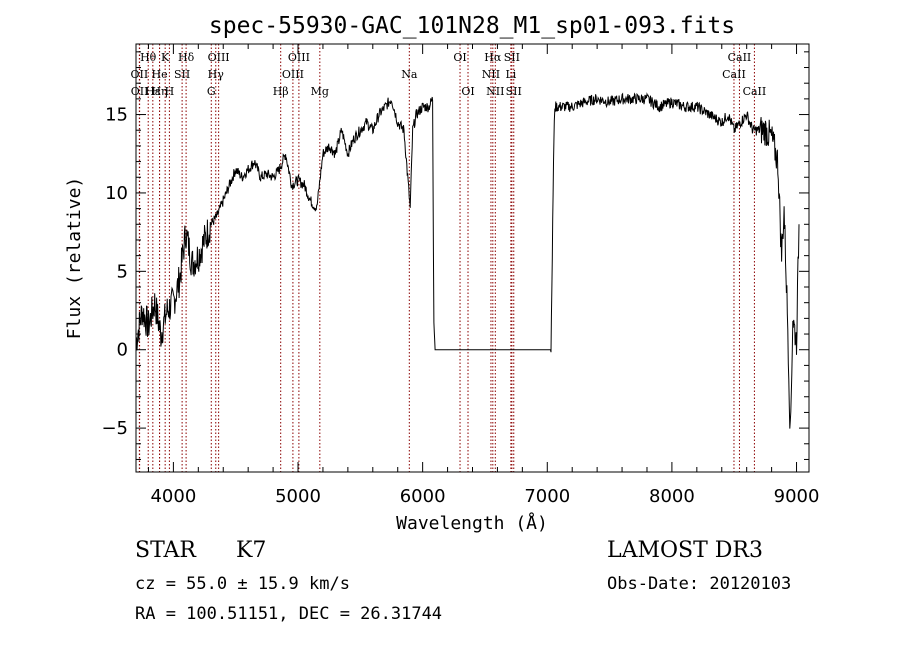 The width and height of the screenshot is (900, 649). I want to click on spectral-line-label: Hδ, so click(186, 57).